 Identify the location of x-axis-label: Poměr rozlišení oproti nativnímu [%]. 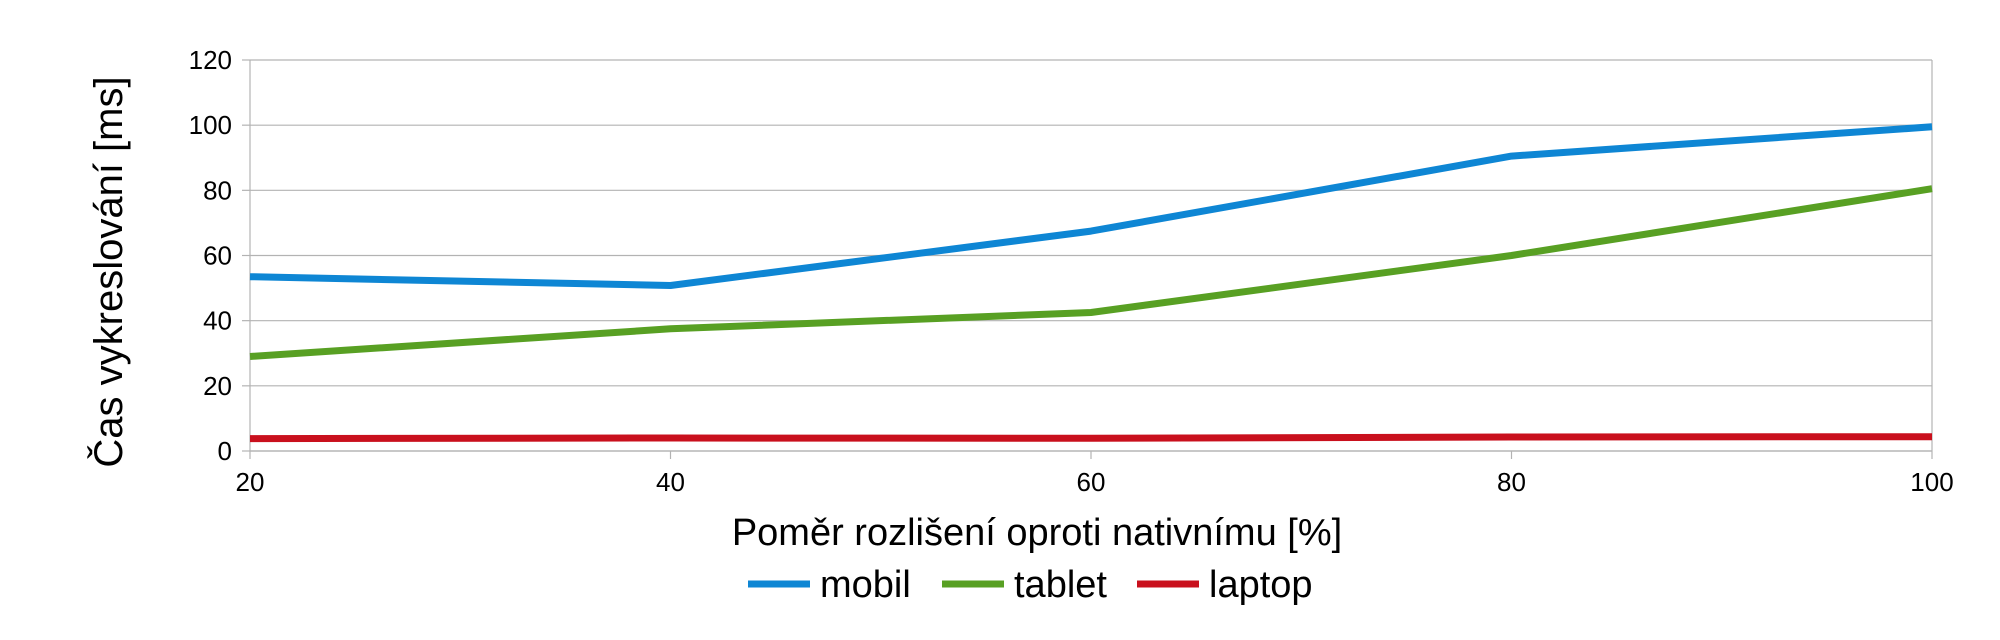
(1037, 533).